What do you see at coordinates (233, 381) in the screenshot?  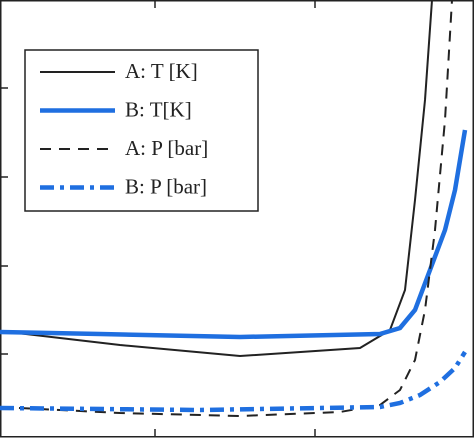 I see `series-line` at bounding box center [233, 381].